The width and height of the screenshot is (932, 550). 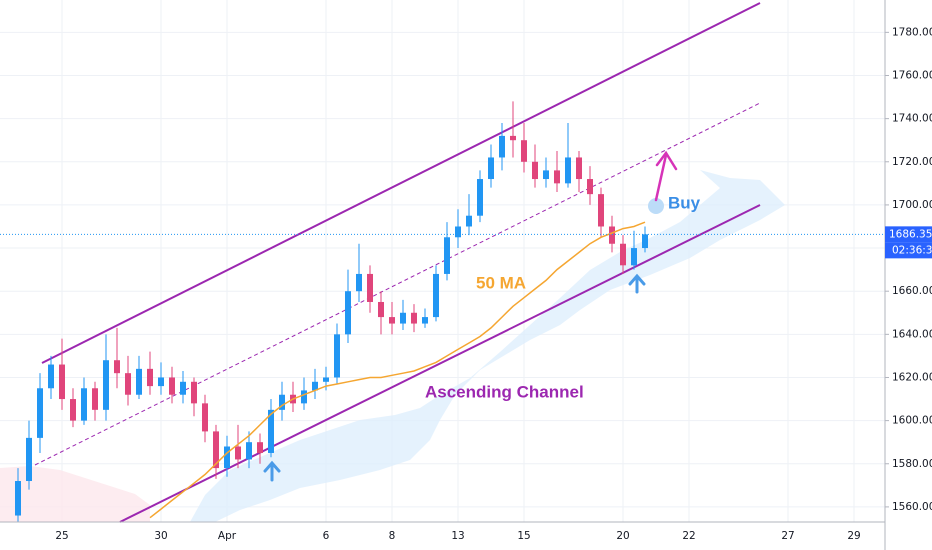 I want to click on x-tick-label: 15, so click(x=523, y=536).